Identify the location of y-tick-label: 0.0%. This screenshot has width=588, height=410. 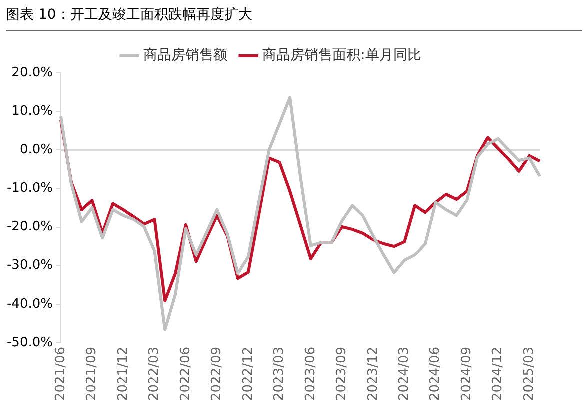
(36, 150).